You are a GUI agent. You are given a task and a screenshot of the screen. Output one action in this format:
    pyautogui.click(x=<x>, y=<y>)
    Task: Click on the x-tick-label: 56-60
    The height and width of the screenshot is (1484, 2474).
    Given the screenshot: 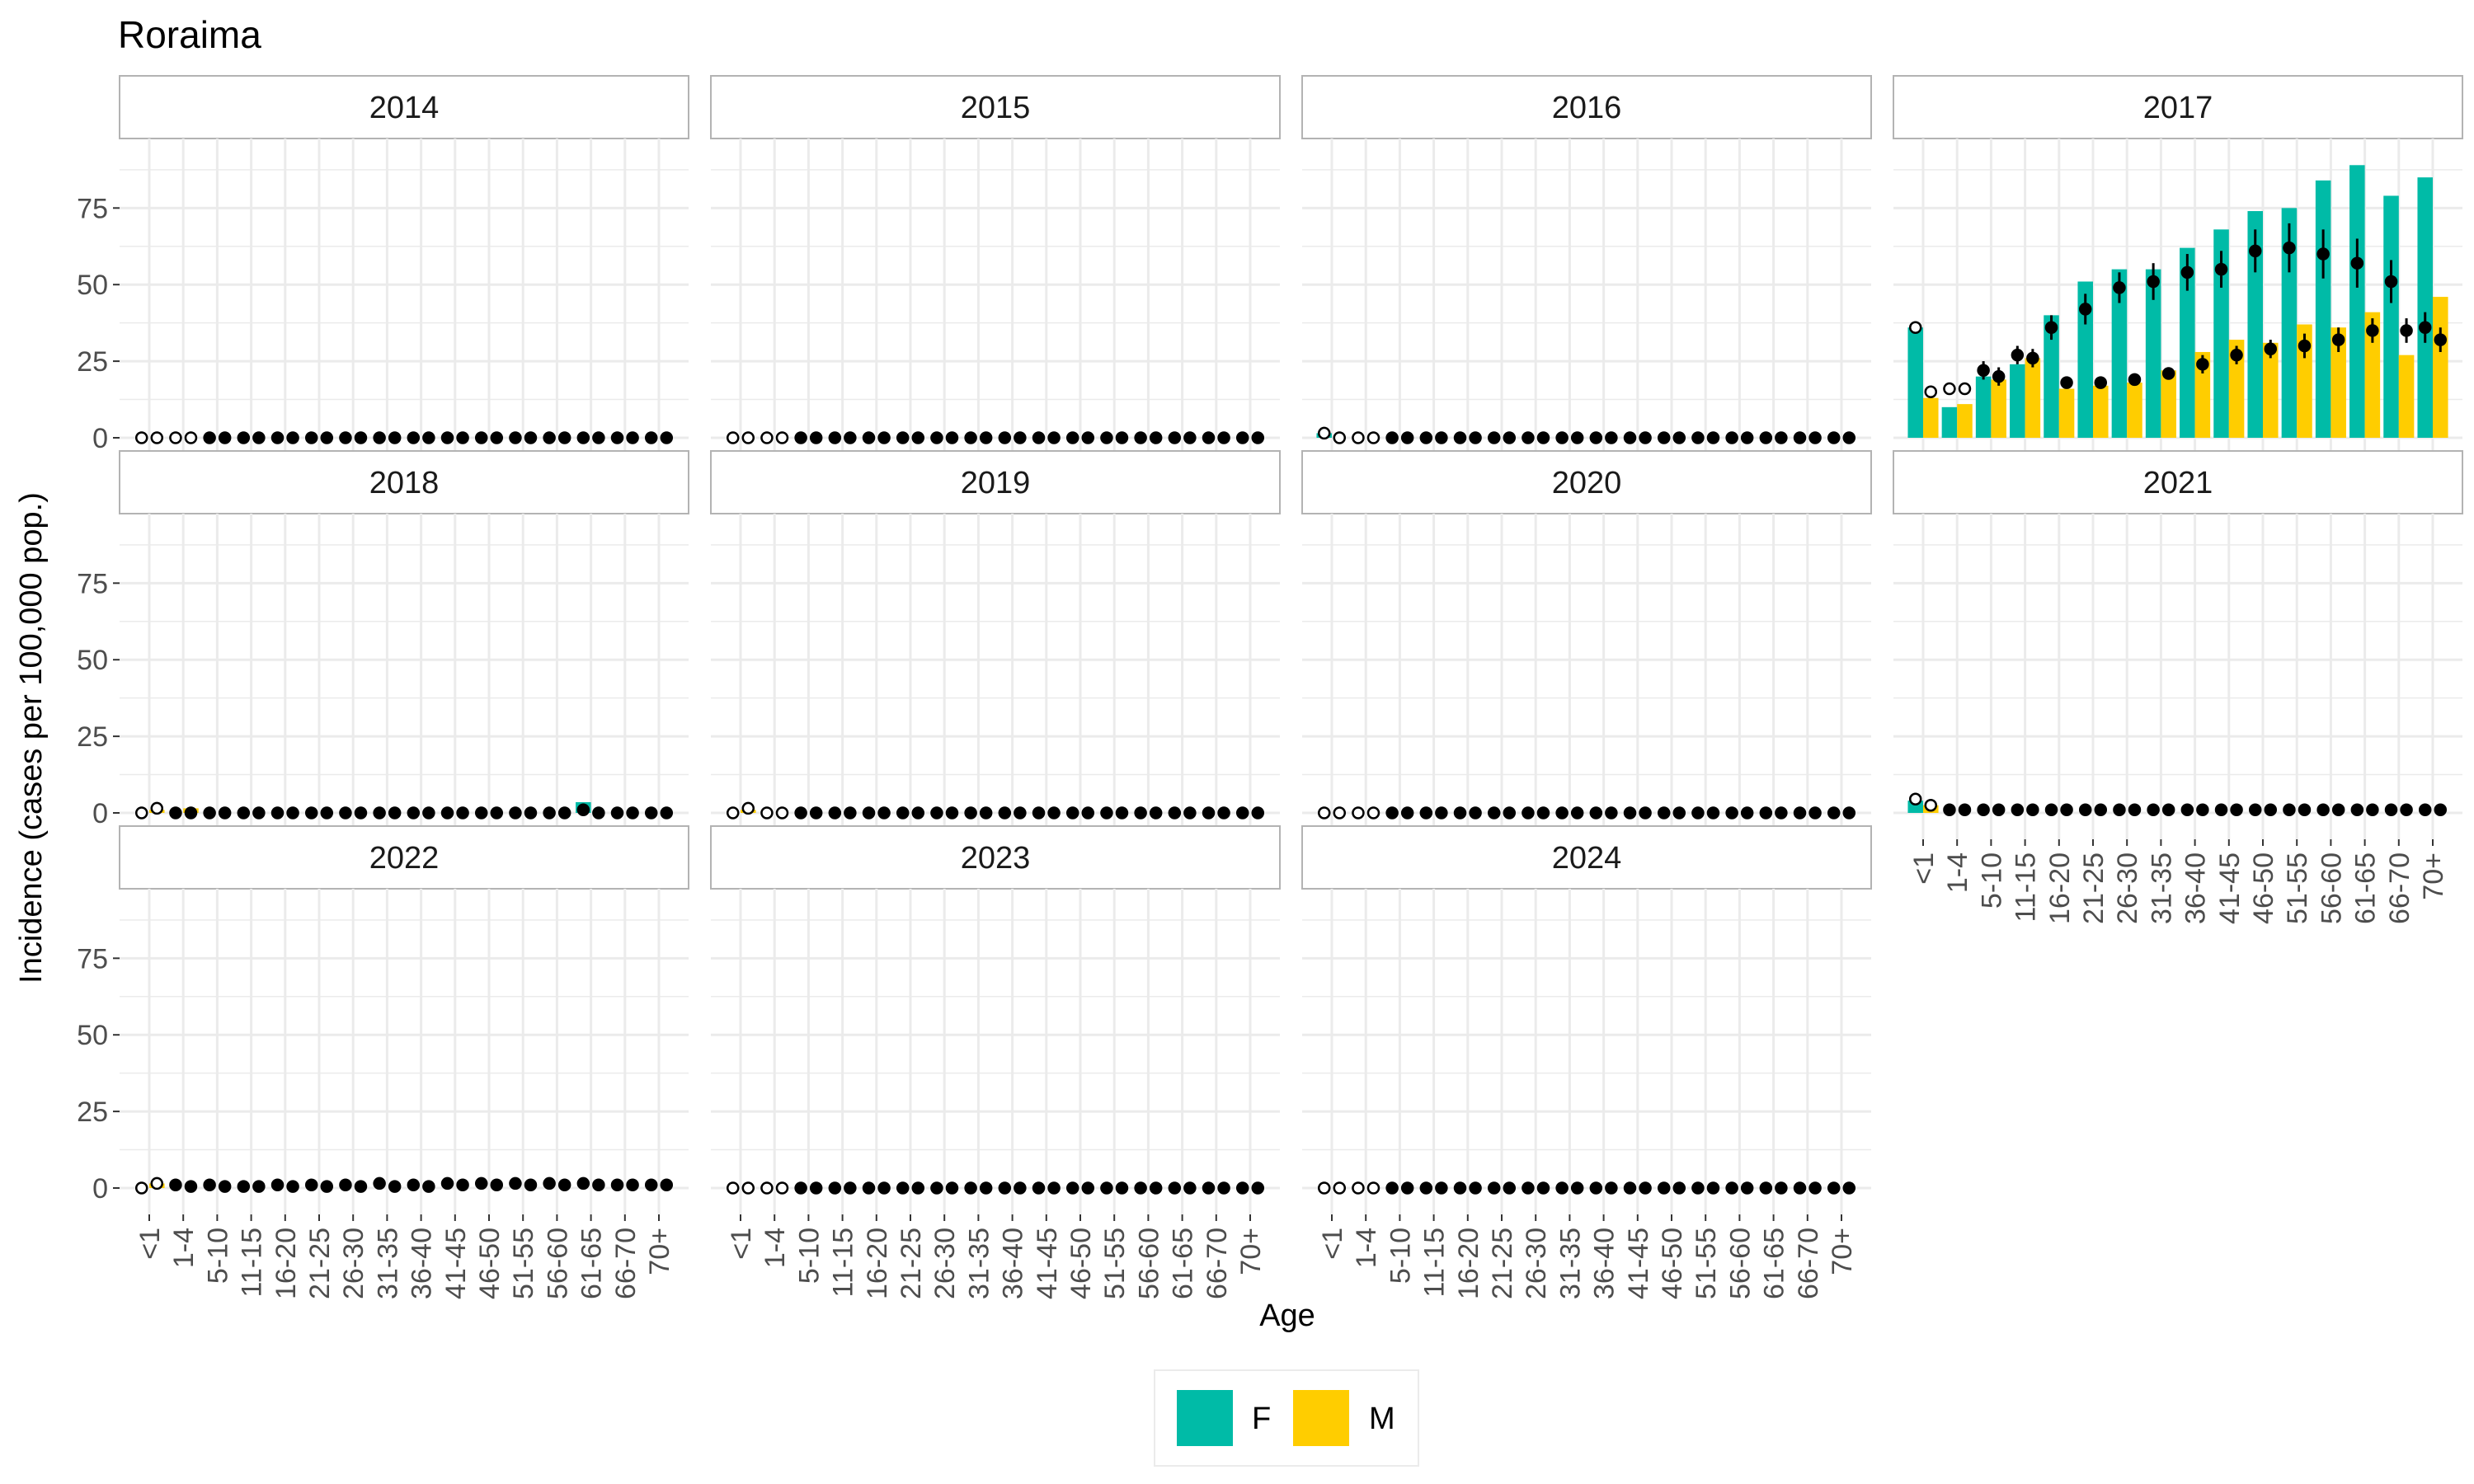 What is the action you would take?
    pyautogui.click(x=2331, y=888)
    